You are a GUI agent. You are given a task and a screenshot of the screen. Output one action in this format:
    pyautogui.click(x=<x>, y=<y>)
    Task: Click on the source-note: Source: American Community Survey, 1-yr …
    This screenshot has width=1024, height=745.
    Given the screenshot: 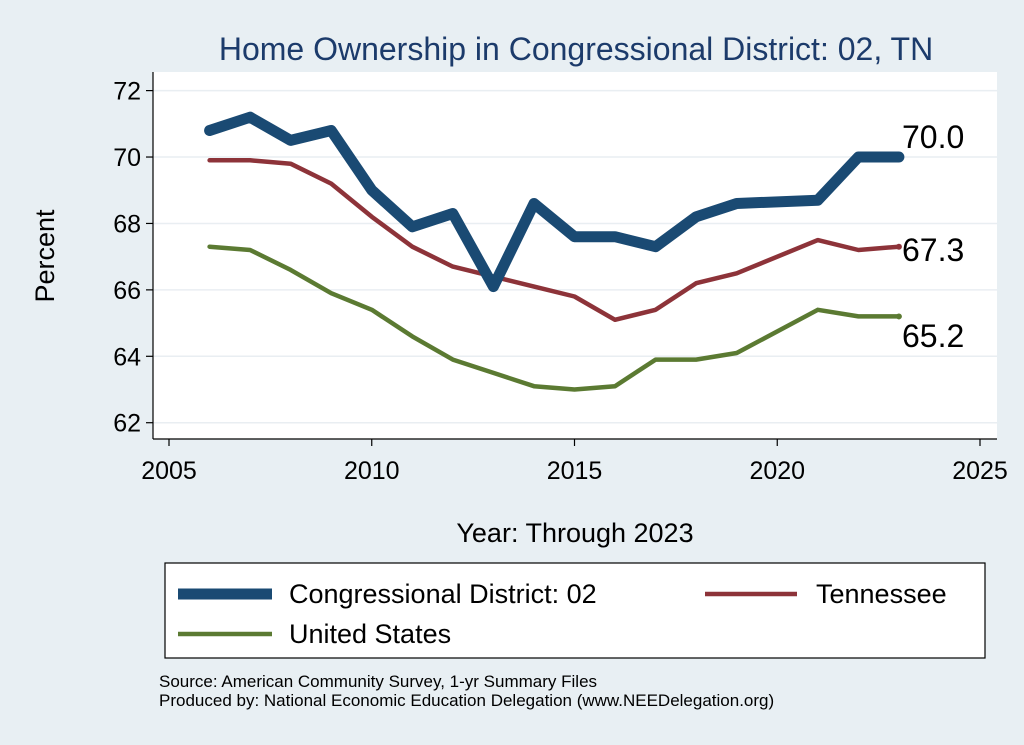 What is the action you would take?
    pyautogui.click(x=378, y=681)
    